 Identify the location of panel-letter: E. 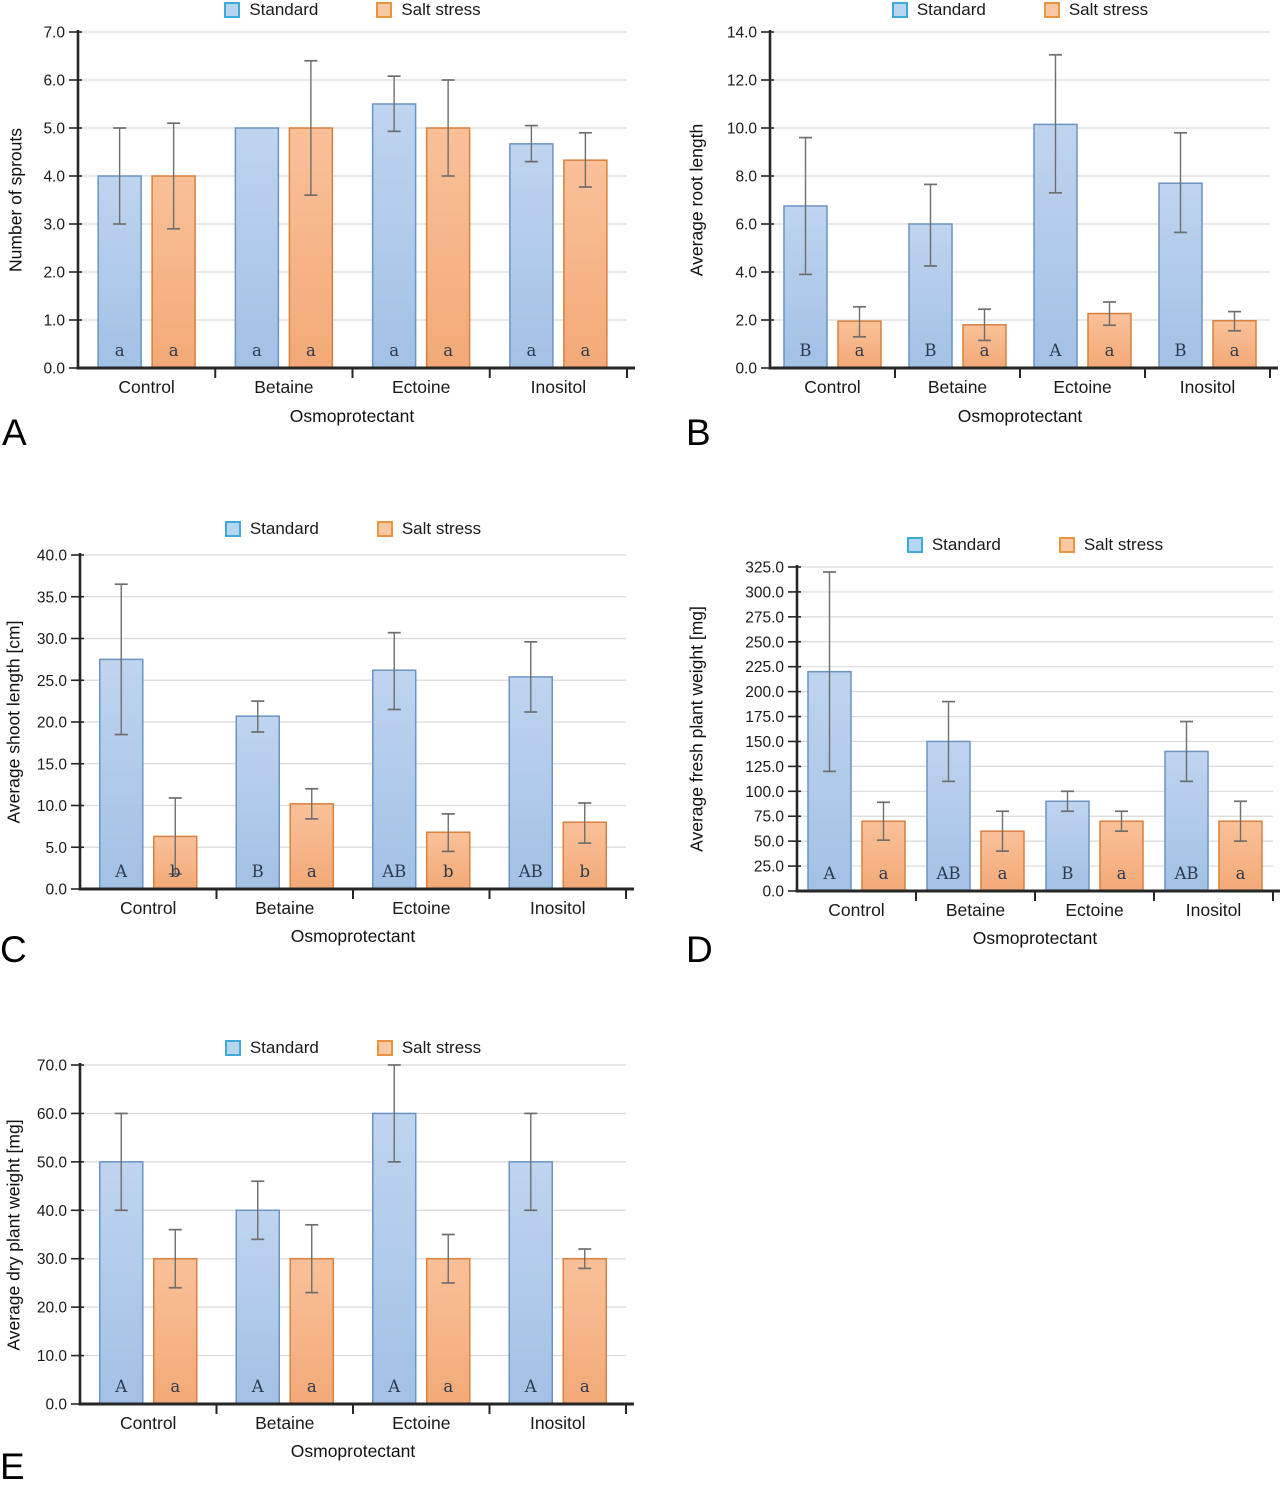
(12, 1466).